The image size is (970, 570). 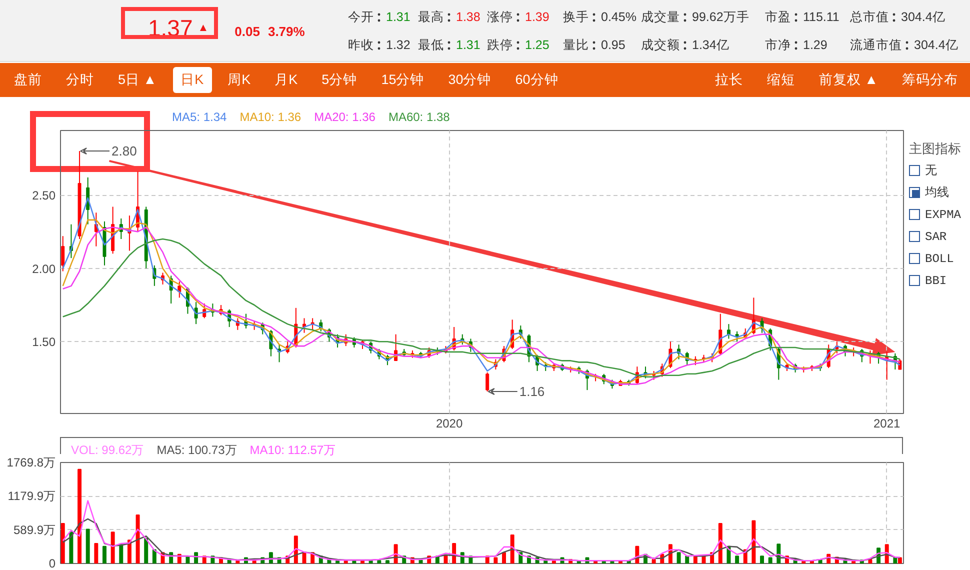 What do you see at coordinates (781, 80) in the screenshot?
I see `text: 缩短` at bounding box center [781, 80].